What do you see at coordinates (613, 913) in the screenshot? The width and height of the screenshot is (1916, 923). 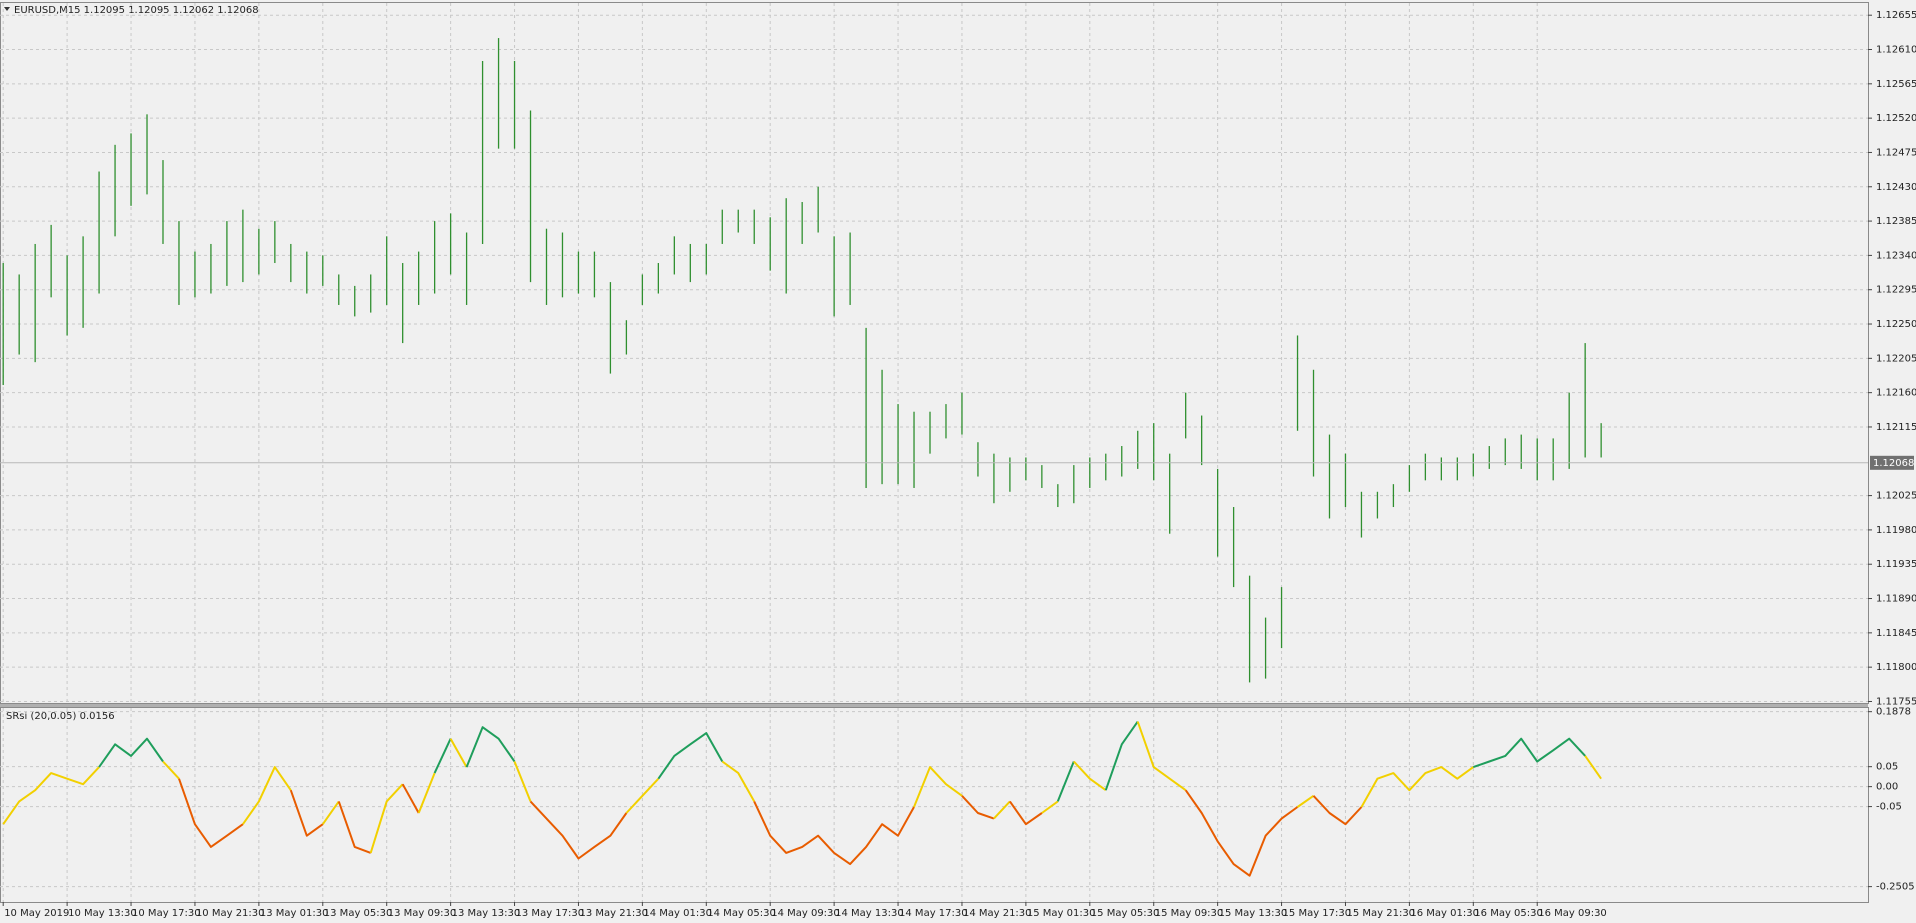 I see `x-tick-label: 13 May 21:30` at bounding box center [613, 913].